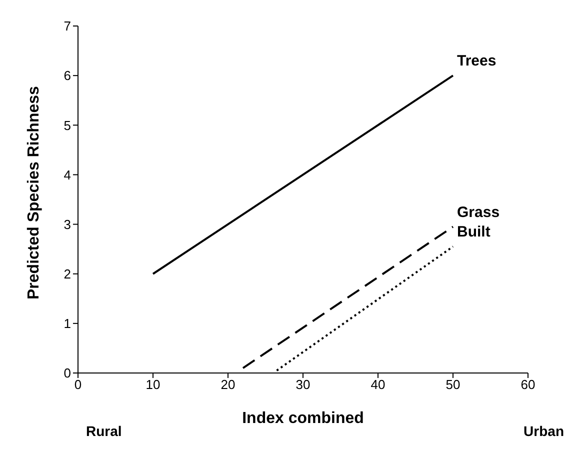 This screenshot has height=451, width=586. Describe the element at coordinates (303, 418) in the screenshot. I see `x-axis-title: Index combined` at that location.